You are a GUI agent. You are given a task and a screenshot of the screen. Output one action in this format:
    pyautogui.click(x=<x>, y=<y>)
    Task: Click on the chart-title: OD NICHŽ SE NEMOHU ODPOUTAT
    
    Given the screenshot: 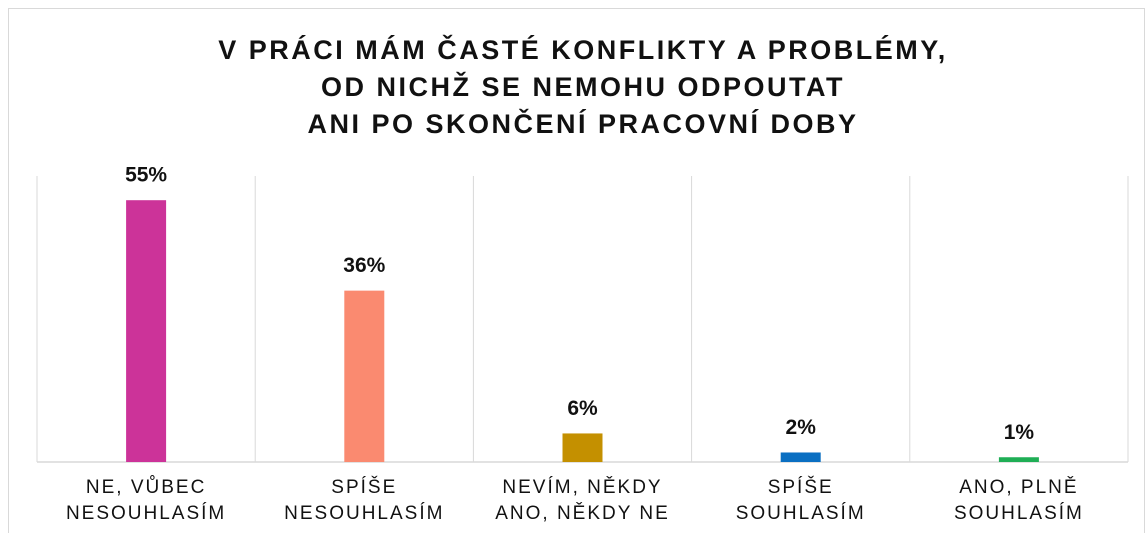 What is the action you would take?
    pyautogui.click(x=583, y=86)
    